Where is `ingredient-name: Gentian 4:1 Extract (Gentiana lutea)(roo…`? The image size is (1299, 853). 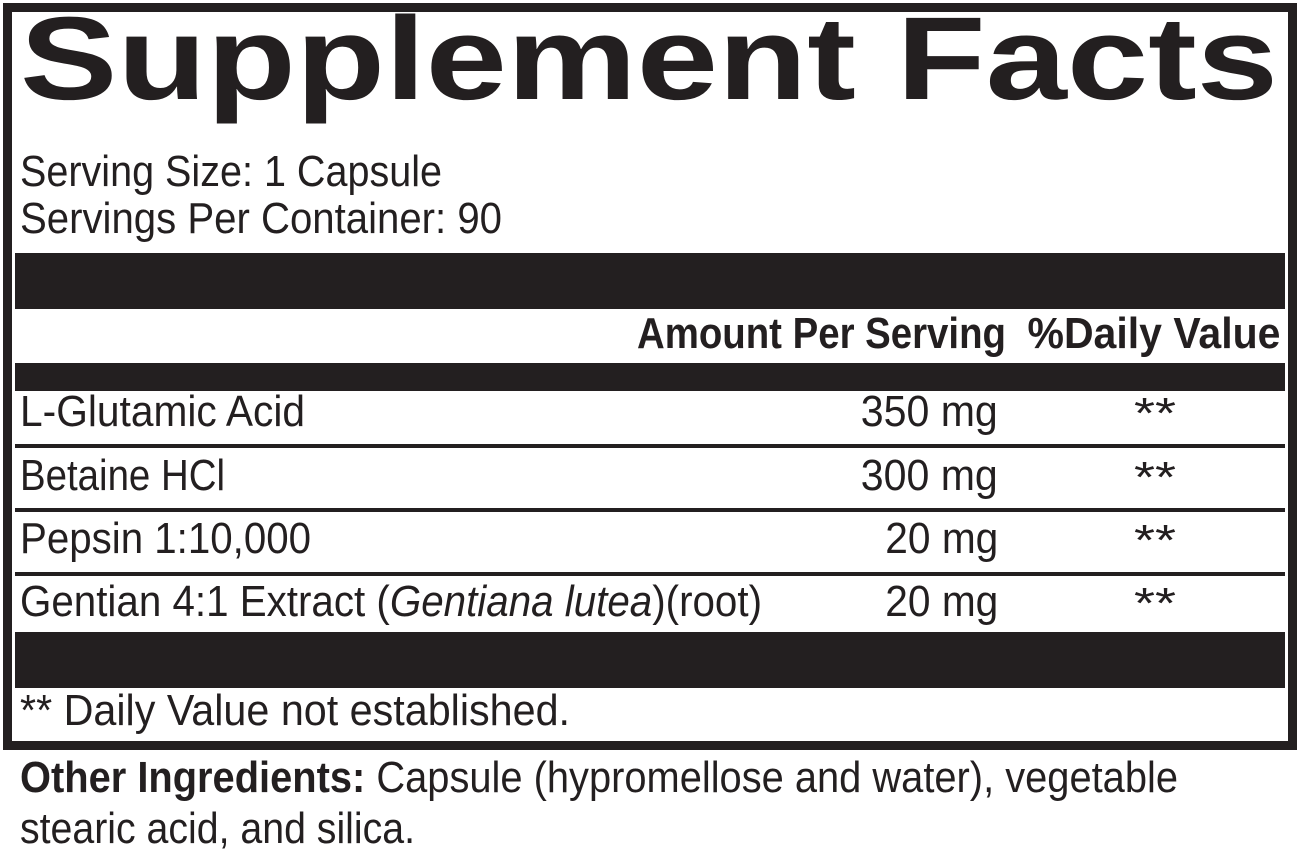 ingredient-name: Gentian 4:1 Extract (Gentiana lutea)(roo… is located at coordinates (391, 601).